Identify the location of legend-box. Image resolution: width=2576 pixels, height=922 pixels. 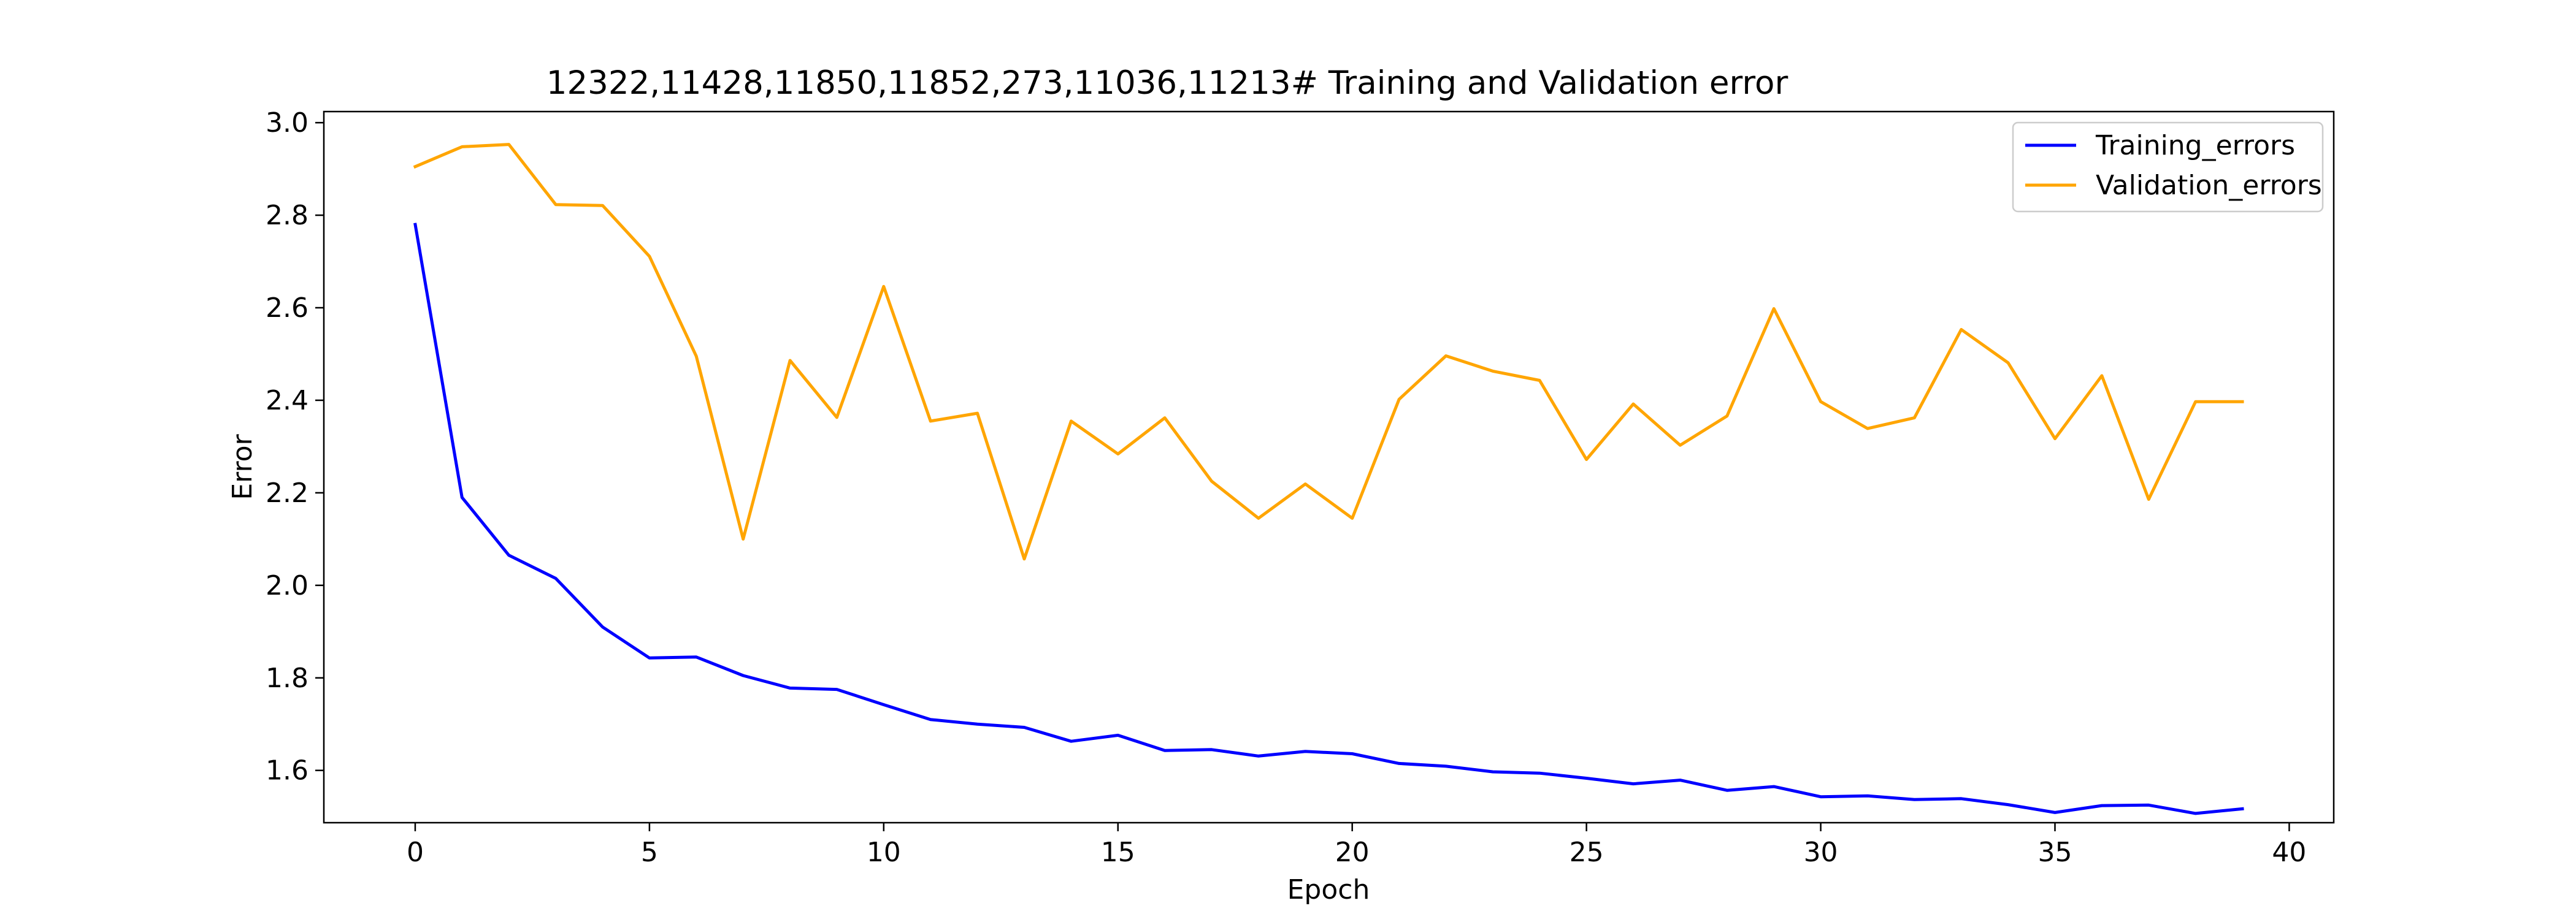
(2168, 167).